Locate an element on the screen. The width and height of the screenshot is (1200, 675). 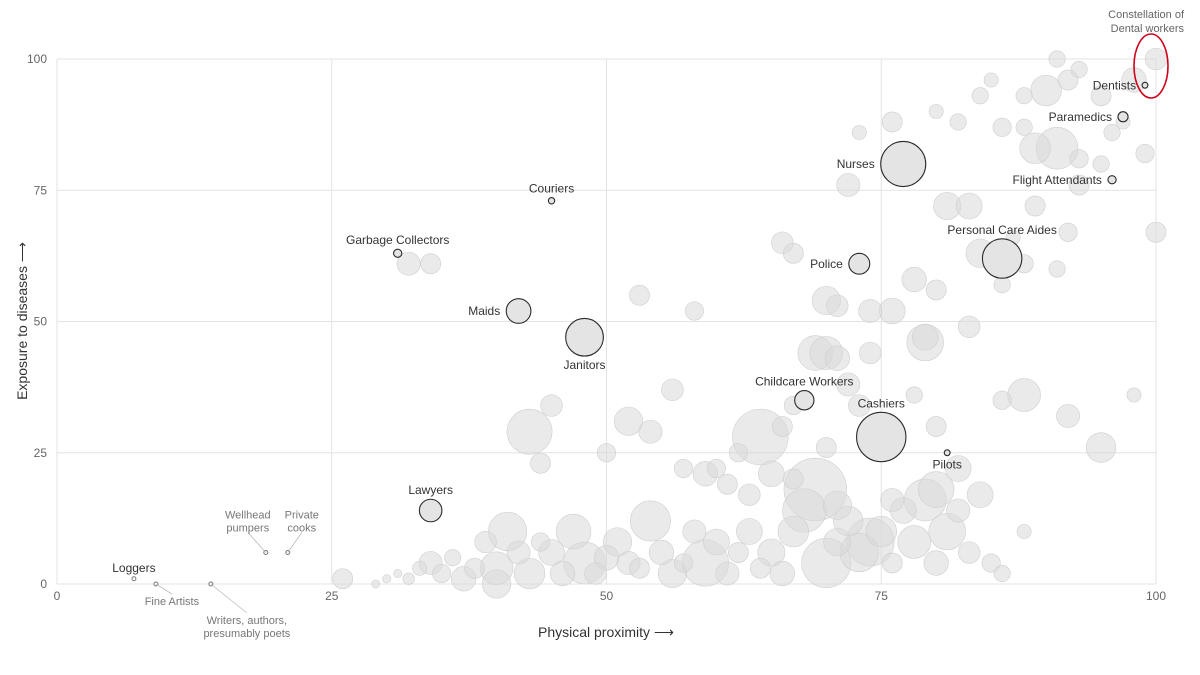
private-cooks-leader is located at coordinates (295, 542).